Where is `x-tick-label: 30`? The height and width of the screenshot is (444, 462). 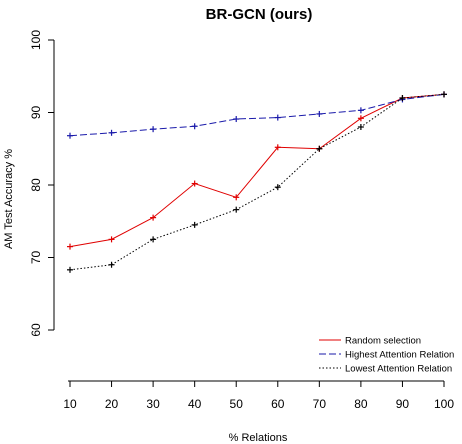
x-tick-label: 30 is located at coordinates (153, 404).